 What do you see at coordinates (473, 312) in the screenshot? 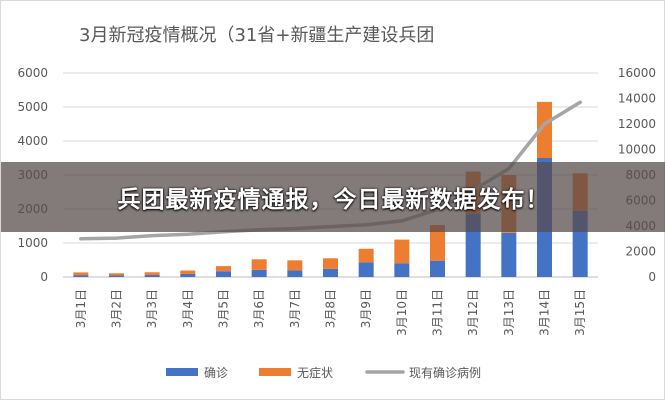
I see `x-tick-label: 3月12日` at bounding box center [473, 312].